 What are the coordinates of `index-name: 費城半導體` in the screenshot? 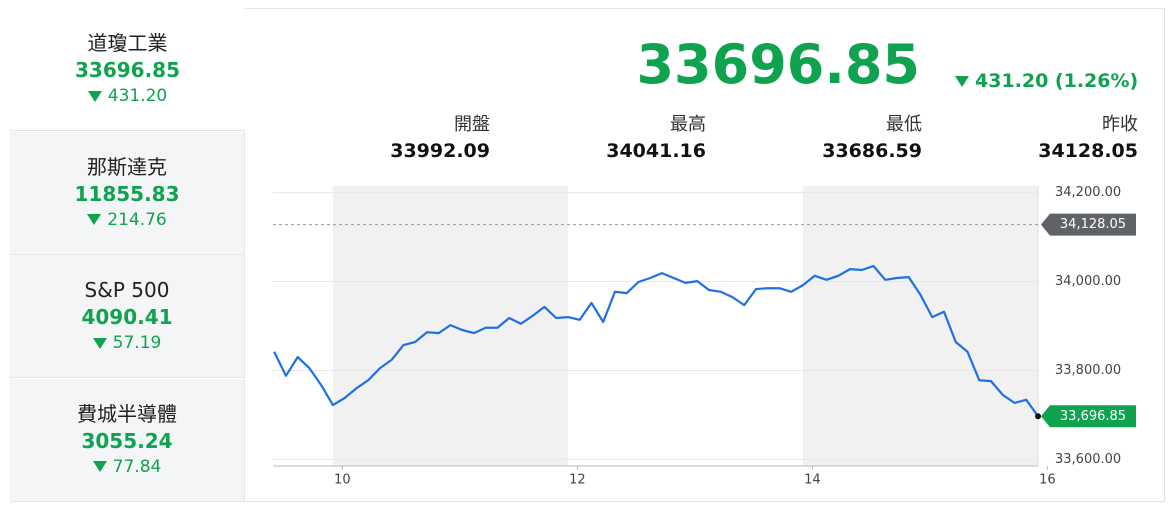 It's located at (127, 413).